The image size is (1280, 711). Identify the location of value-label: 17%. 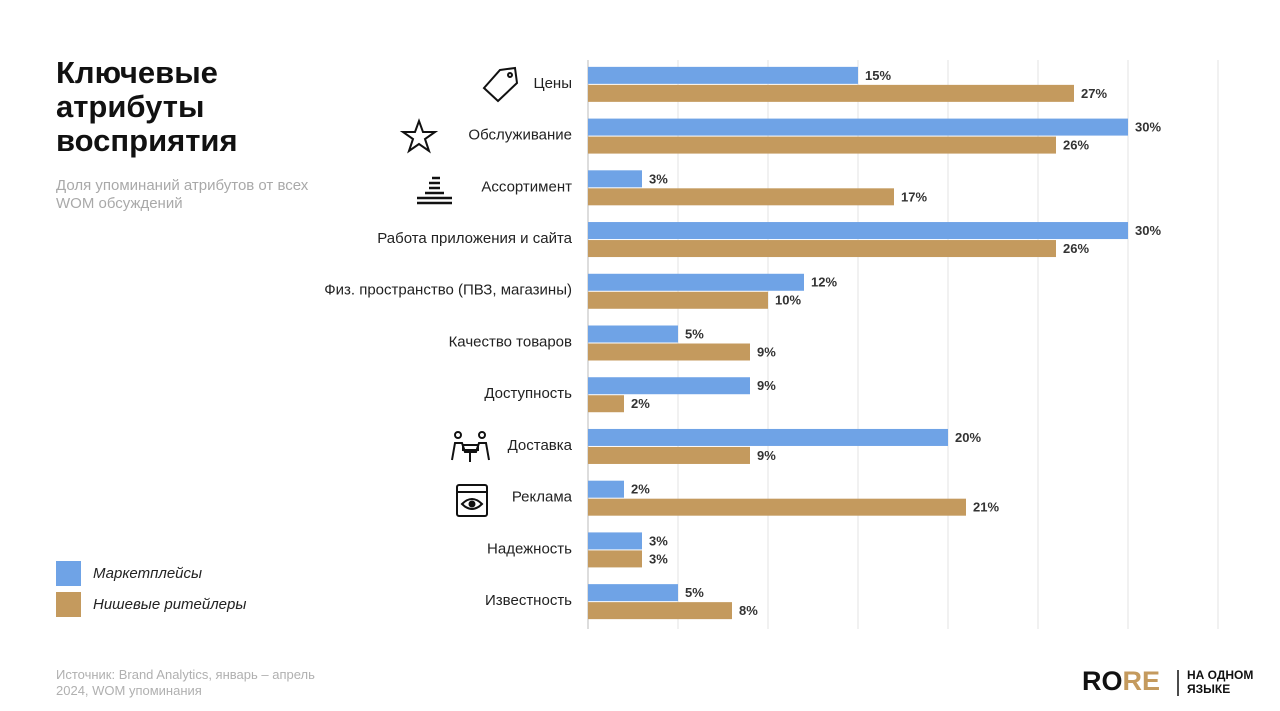
(914, 196).